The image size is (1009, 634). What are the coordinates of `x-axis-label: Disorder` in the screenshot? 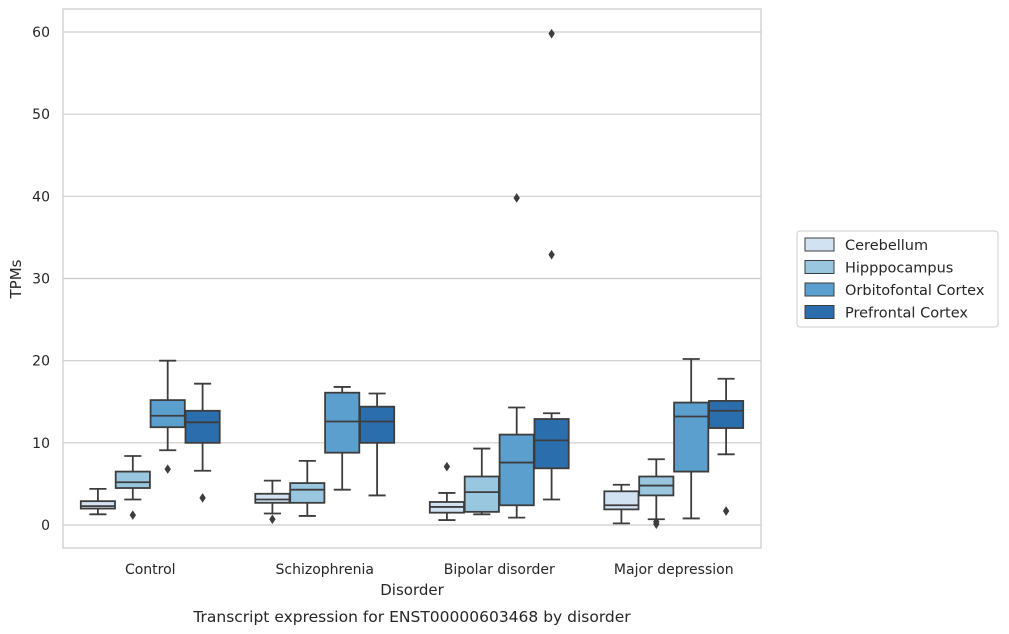 It's located at (412, 590).